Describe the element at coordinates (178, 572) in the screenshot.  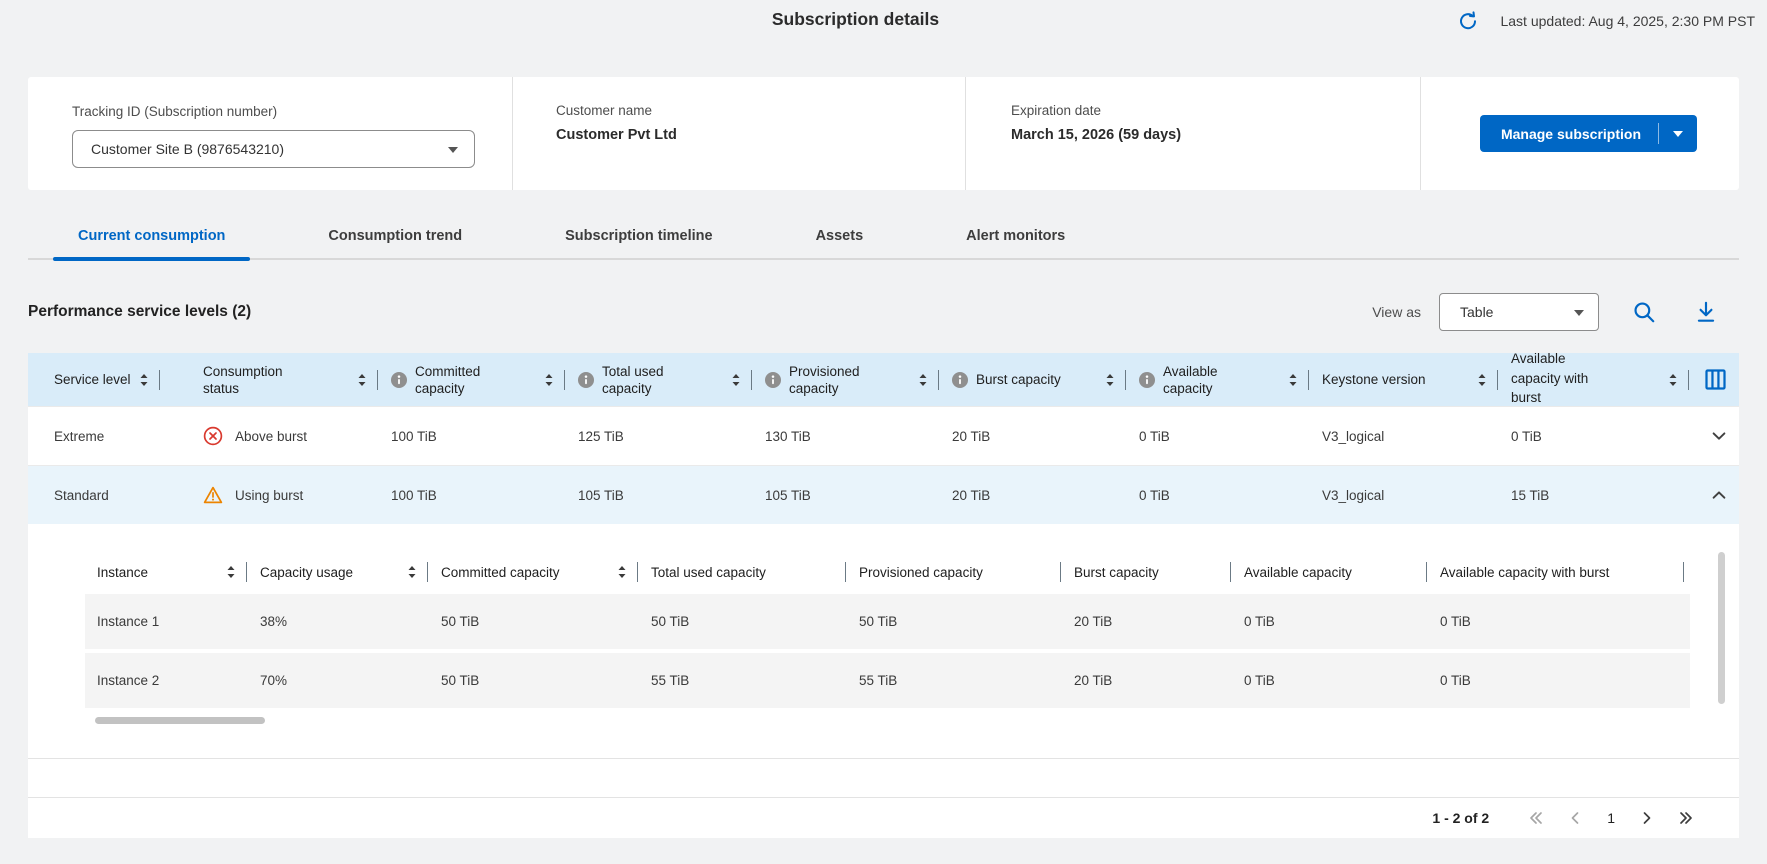
I see `column-header-instance: Instance` at that location.